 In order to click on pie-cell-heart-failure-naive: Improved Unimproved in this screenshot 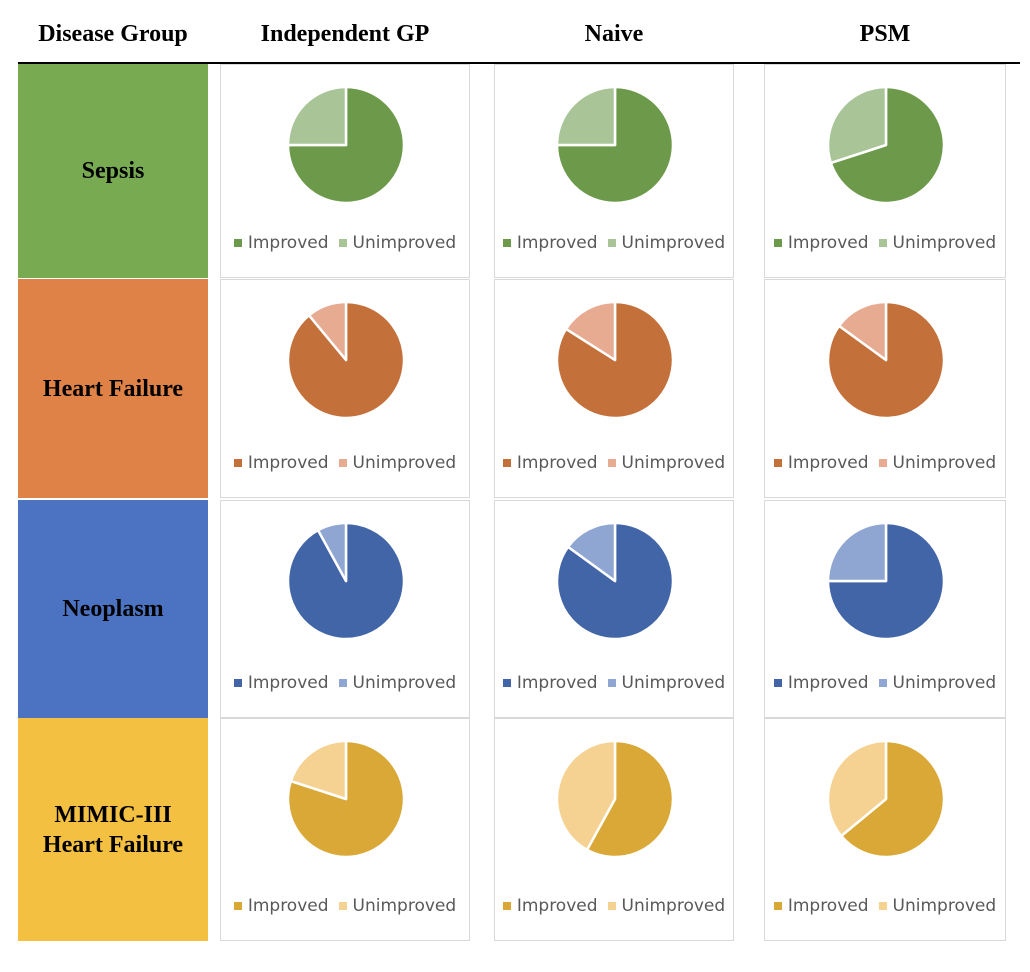, I will do `click(614, 388)`.